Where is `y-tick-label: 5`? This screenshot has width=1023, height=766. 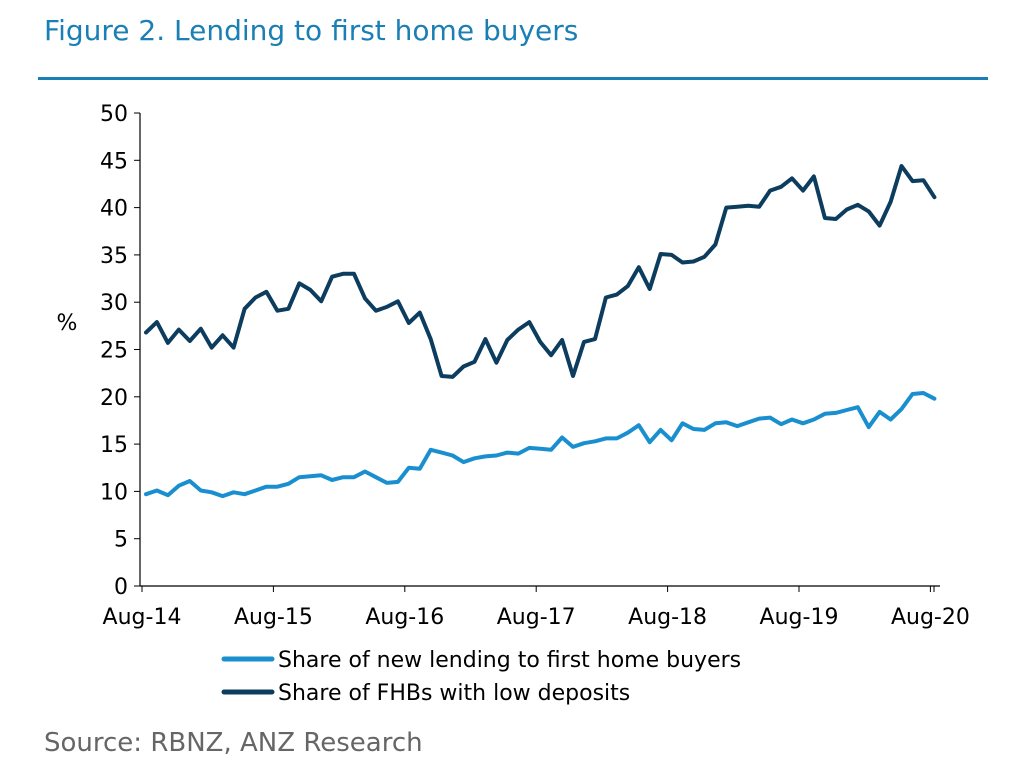 y-tick-label: 5 is located at coordinates (121, 540).